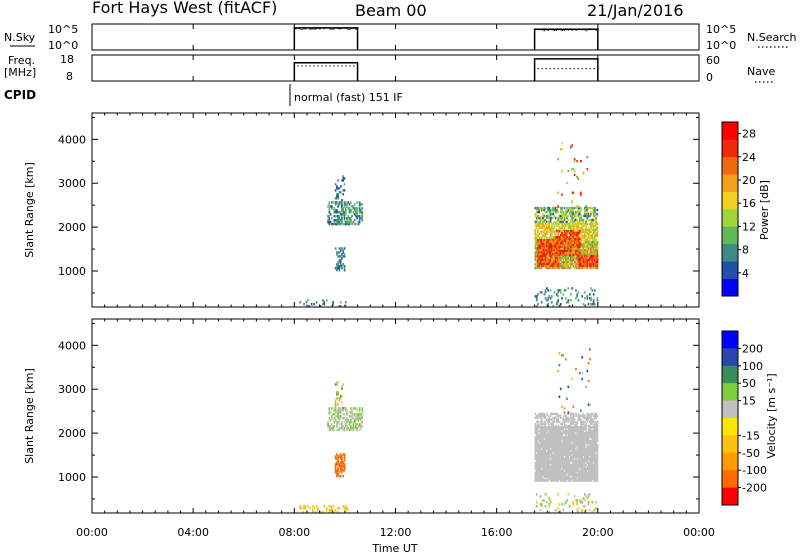 The width and height of the screenshot is (800, 554). Describe the element at coordinates (745, 273) in the screenshot. I see `power-colorbar-tick-label: 4` at that location.